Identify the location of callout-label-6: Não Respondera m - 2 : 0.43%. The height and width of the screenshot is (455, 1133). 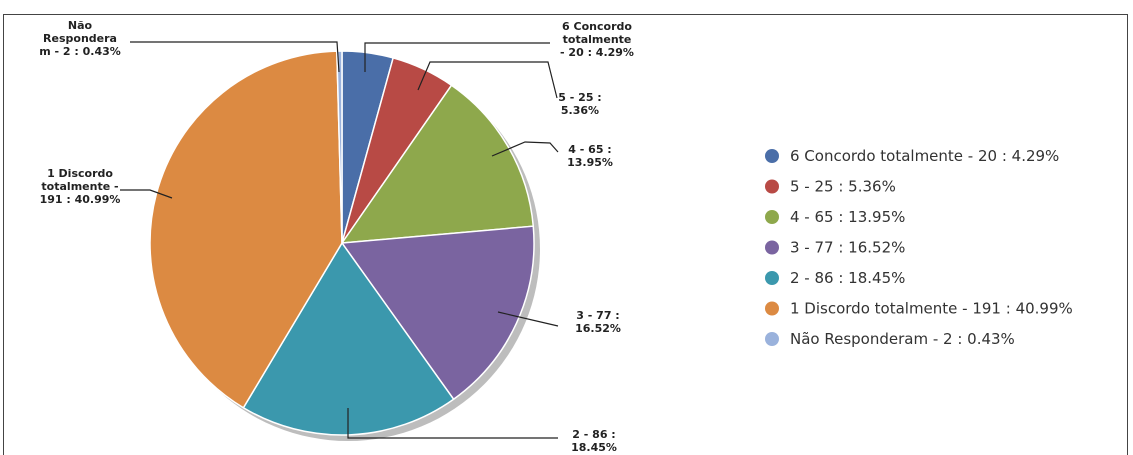
(80, 38).